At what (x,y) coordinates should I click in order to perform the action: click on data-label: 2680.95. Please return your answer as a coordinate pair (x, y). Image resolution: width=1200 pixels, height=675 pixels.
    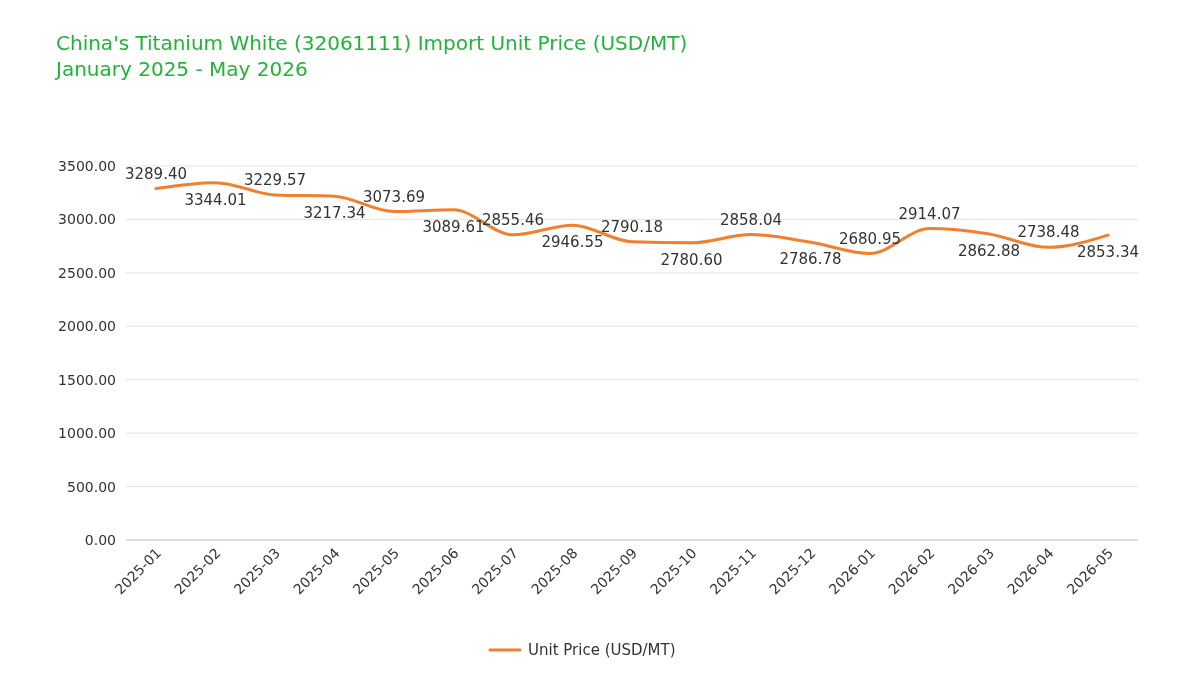
    Looking at the image, I should click on (870, 238).